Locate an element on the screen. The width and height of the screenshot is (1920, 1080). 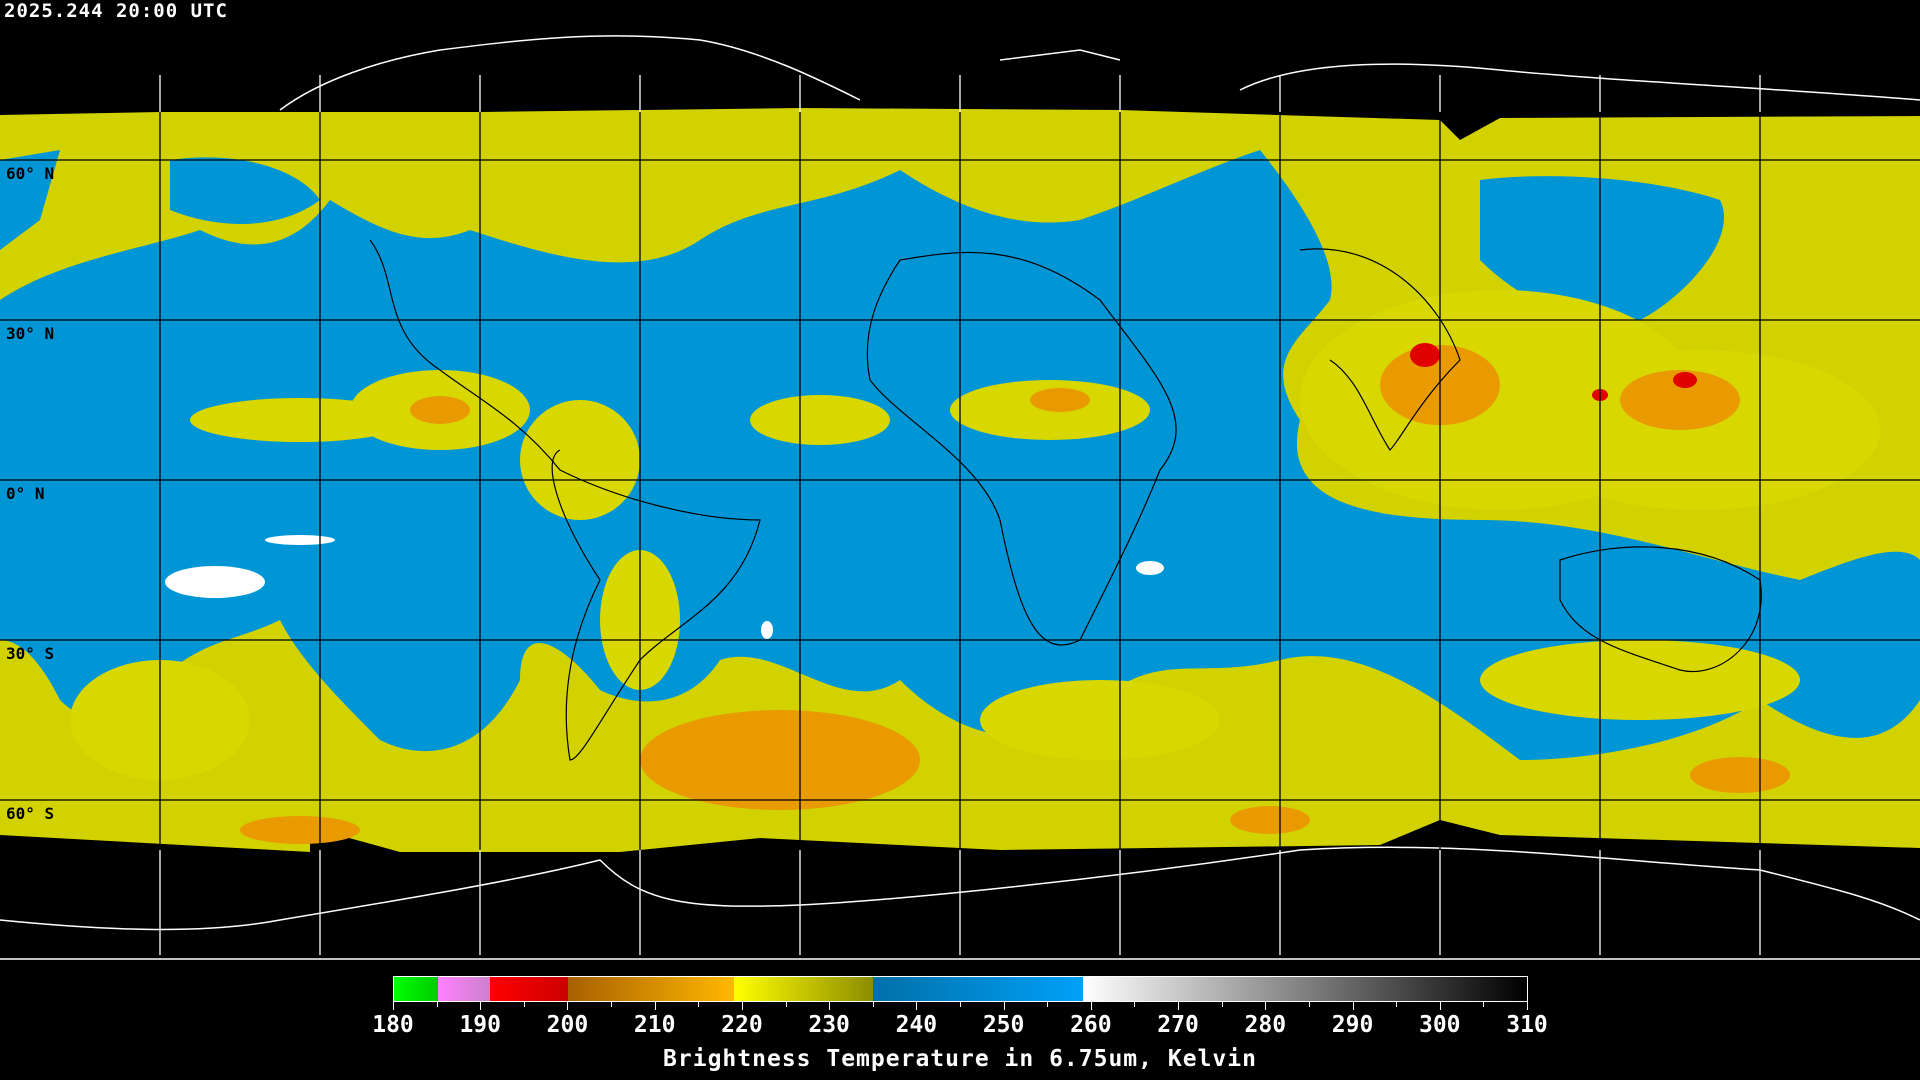
colorbar-tick-label: 260 is located at coordinates (1091, 1025).